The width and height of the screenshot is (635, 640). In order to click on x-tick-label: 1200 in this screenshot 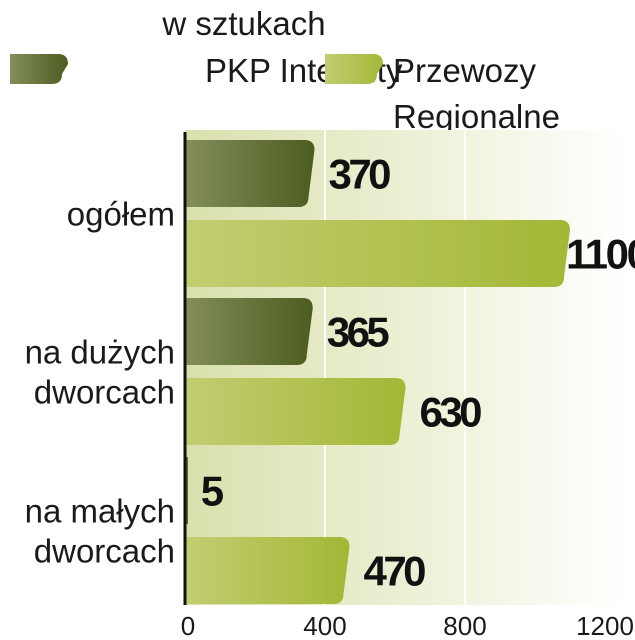, I will do `click(605, 625)`.